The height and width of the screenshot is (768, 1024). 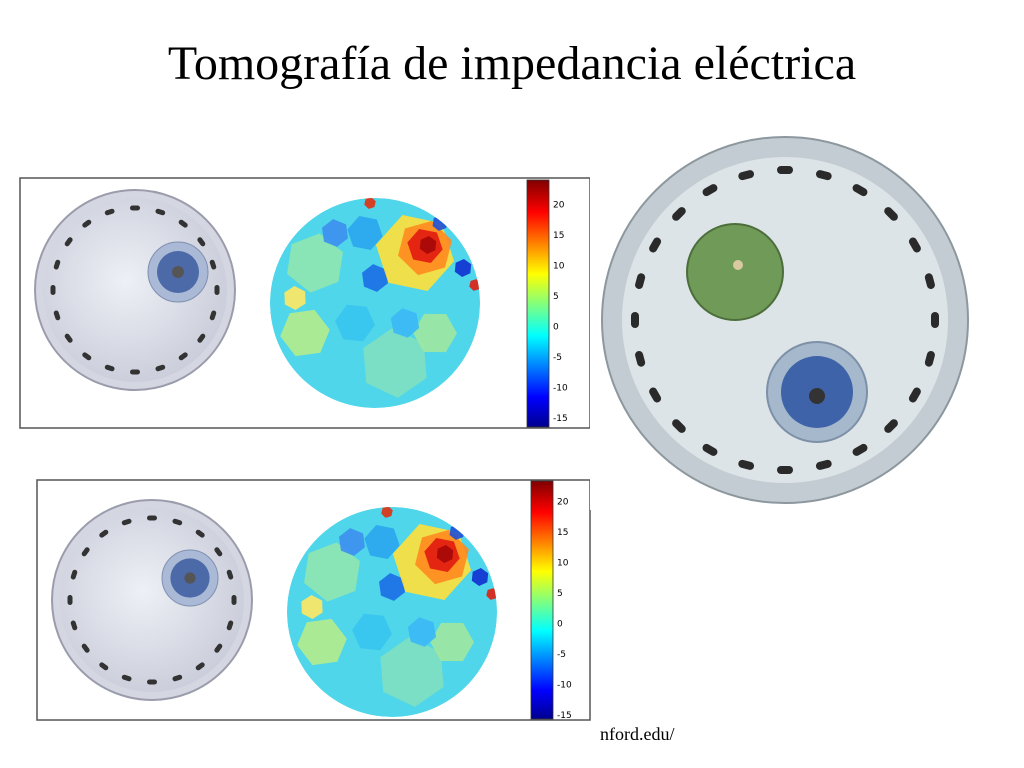 I want to click on heatmap, so click(x=375, y=303).